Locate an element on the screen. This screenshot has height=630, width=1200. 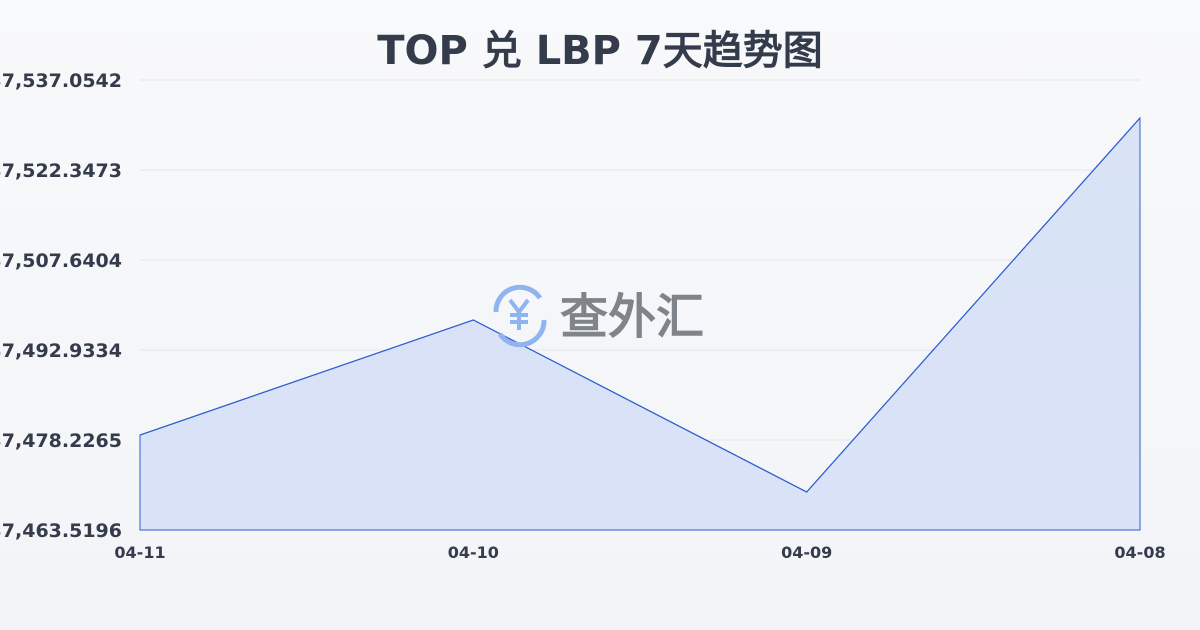
y-tick-label: 37,537.0542 is located at coordinates (61, 81).